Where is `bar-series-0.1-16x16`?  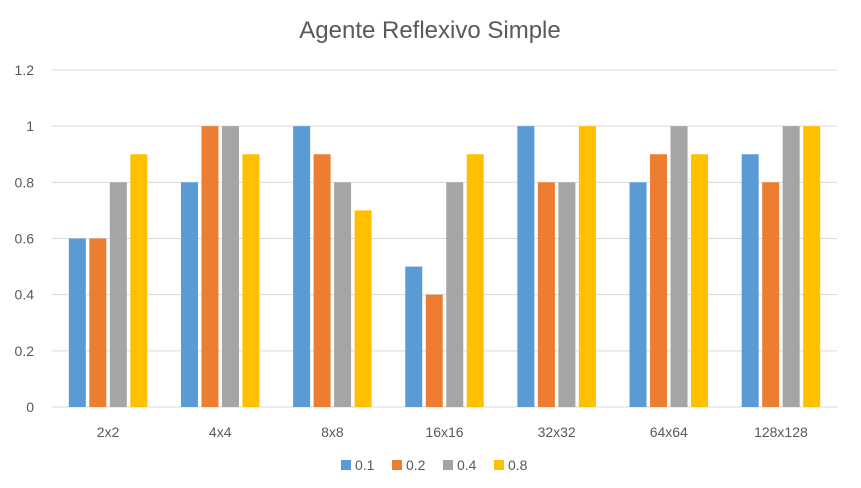
bar-series-0.1-16x16 is located at coordinates (414, 336).